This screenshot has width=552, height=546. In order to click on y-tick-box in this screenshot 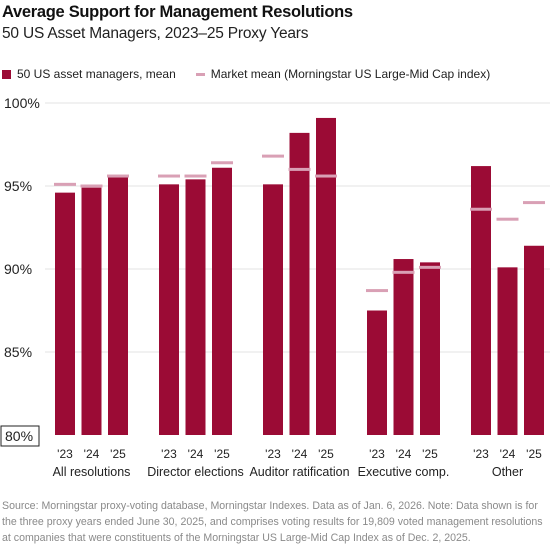, I will do `click(20, 436)`.